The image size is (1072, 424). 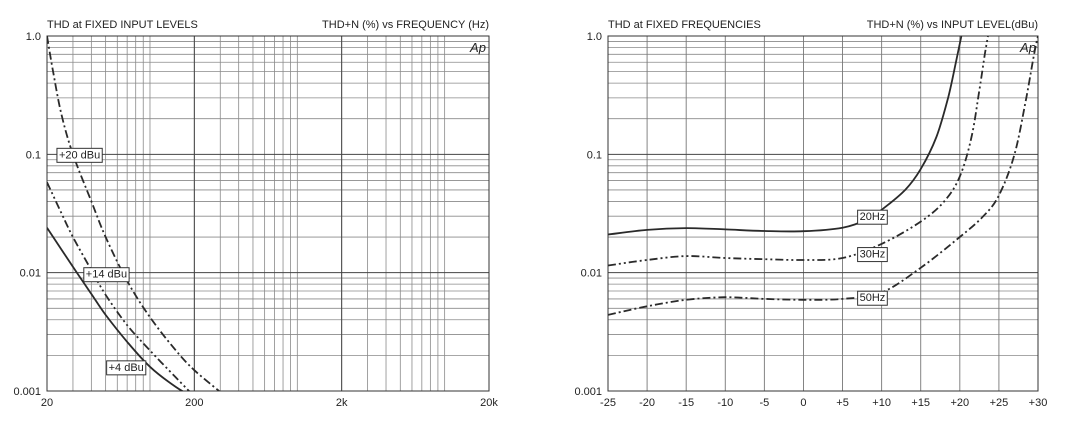 I want to click on series-label-2: +4 dBu, so click(x=126, y=368).